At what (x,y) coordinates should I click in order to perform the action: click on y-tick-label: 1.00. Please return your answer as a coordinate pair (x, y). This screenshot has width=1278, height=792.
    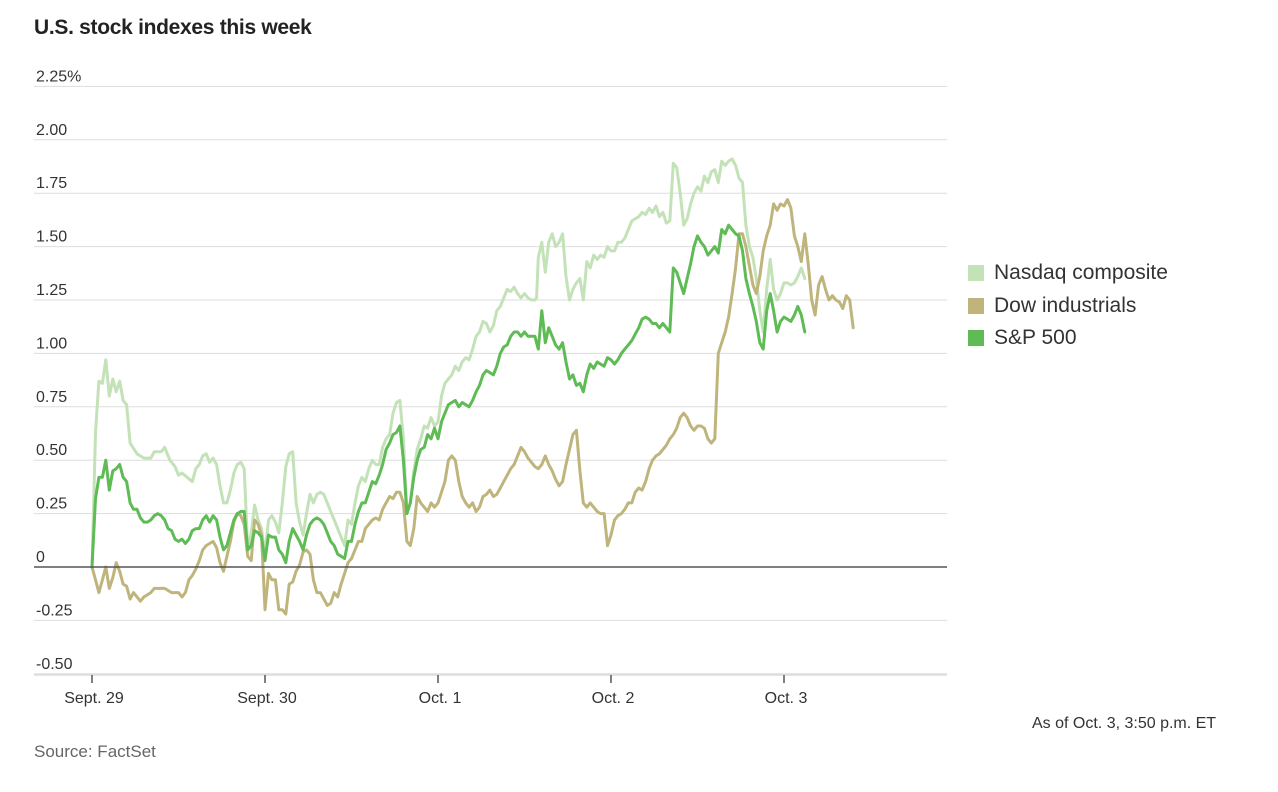
    Looking at the image, I should click on (51, 343).